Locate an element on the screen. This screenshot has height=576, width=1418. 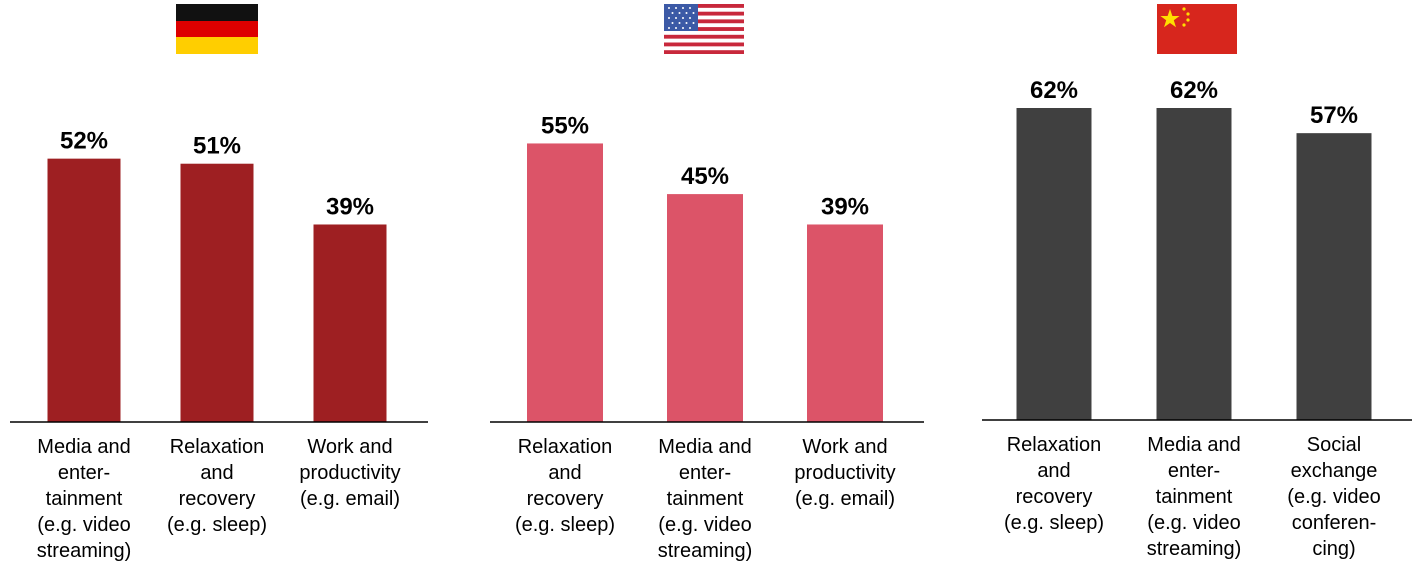
data-label: 45% is located at coordinates (705, 176).